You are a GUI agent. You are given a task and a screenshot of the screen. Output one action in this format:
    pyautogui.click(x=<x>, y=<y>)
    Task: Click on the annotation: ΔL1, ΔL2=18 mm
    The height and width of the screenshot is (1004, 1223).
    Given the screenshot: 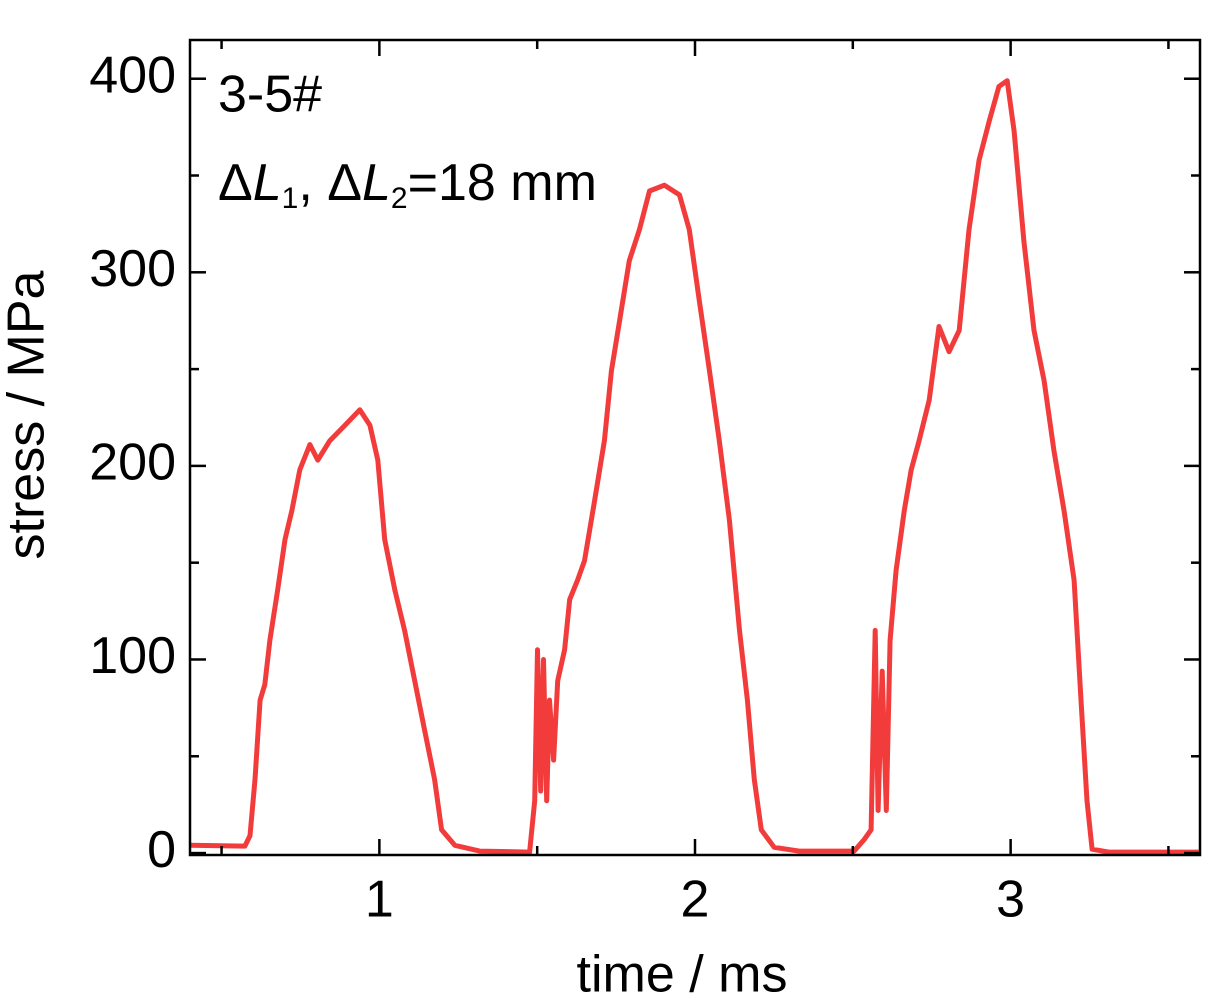 What is the action you would take?
    pyautogui.click(x=407, y=184)
    